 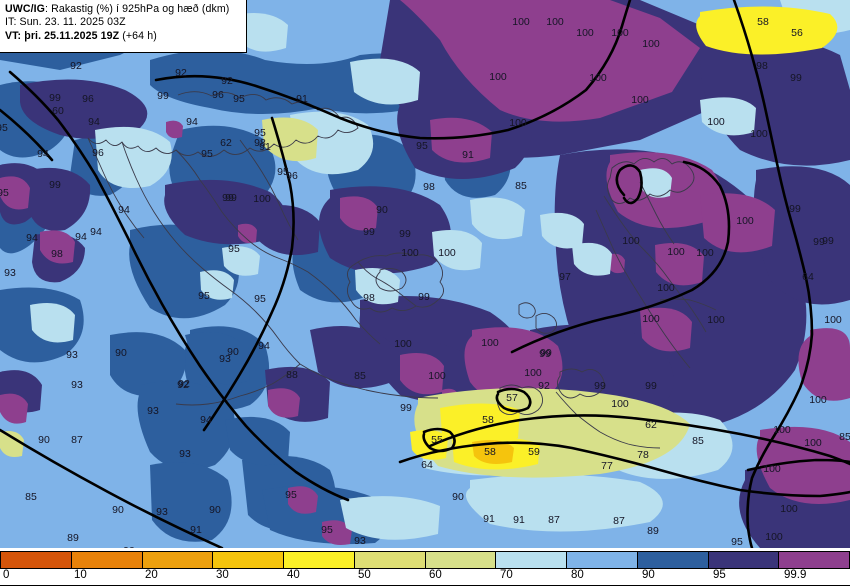 I want to click on legend-title-rest: : Rakastig (%) í 925hPa og hæð (dkm), so click(x=137, y=9).